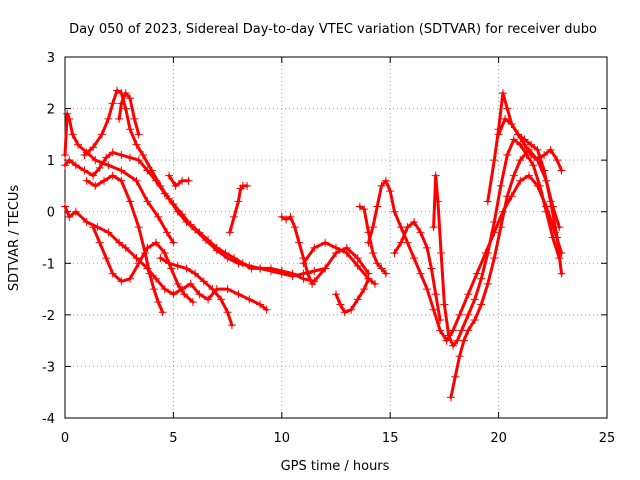 The image size is (640, 480). What do you see at coordinates (282, 438) in the screenshot?
I see `x-tick-label: 10` at bounding box center [282, 438].